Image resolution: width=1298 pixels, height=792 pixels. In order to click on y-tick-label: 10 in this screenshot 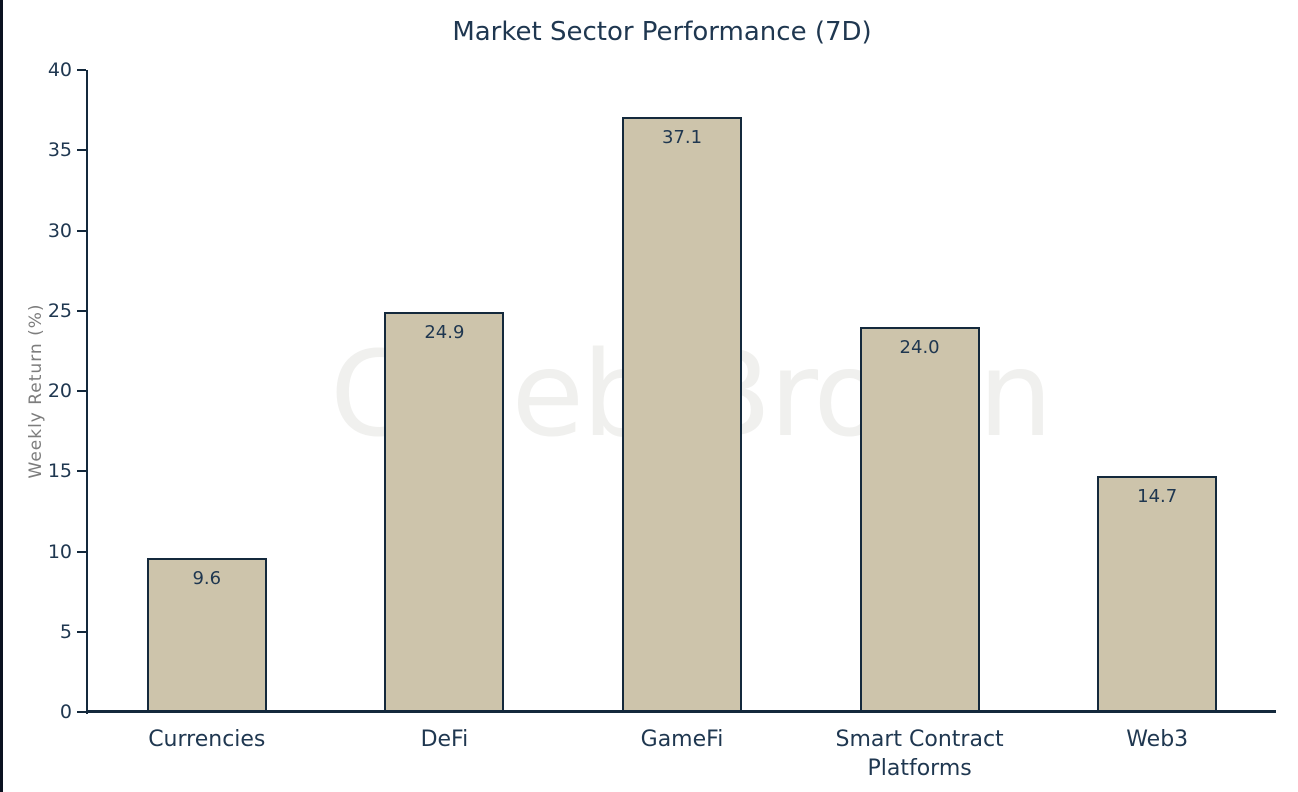, I will do `click(59, 551)`.